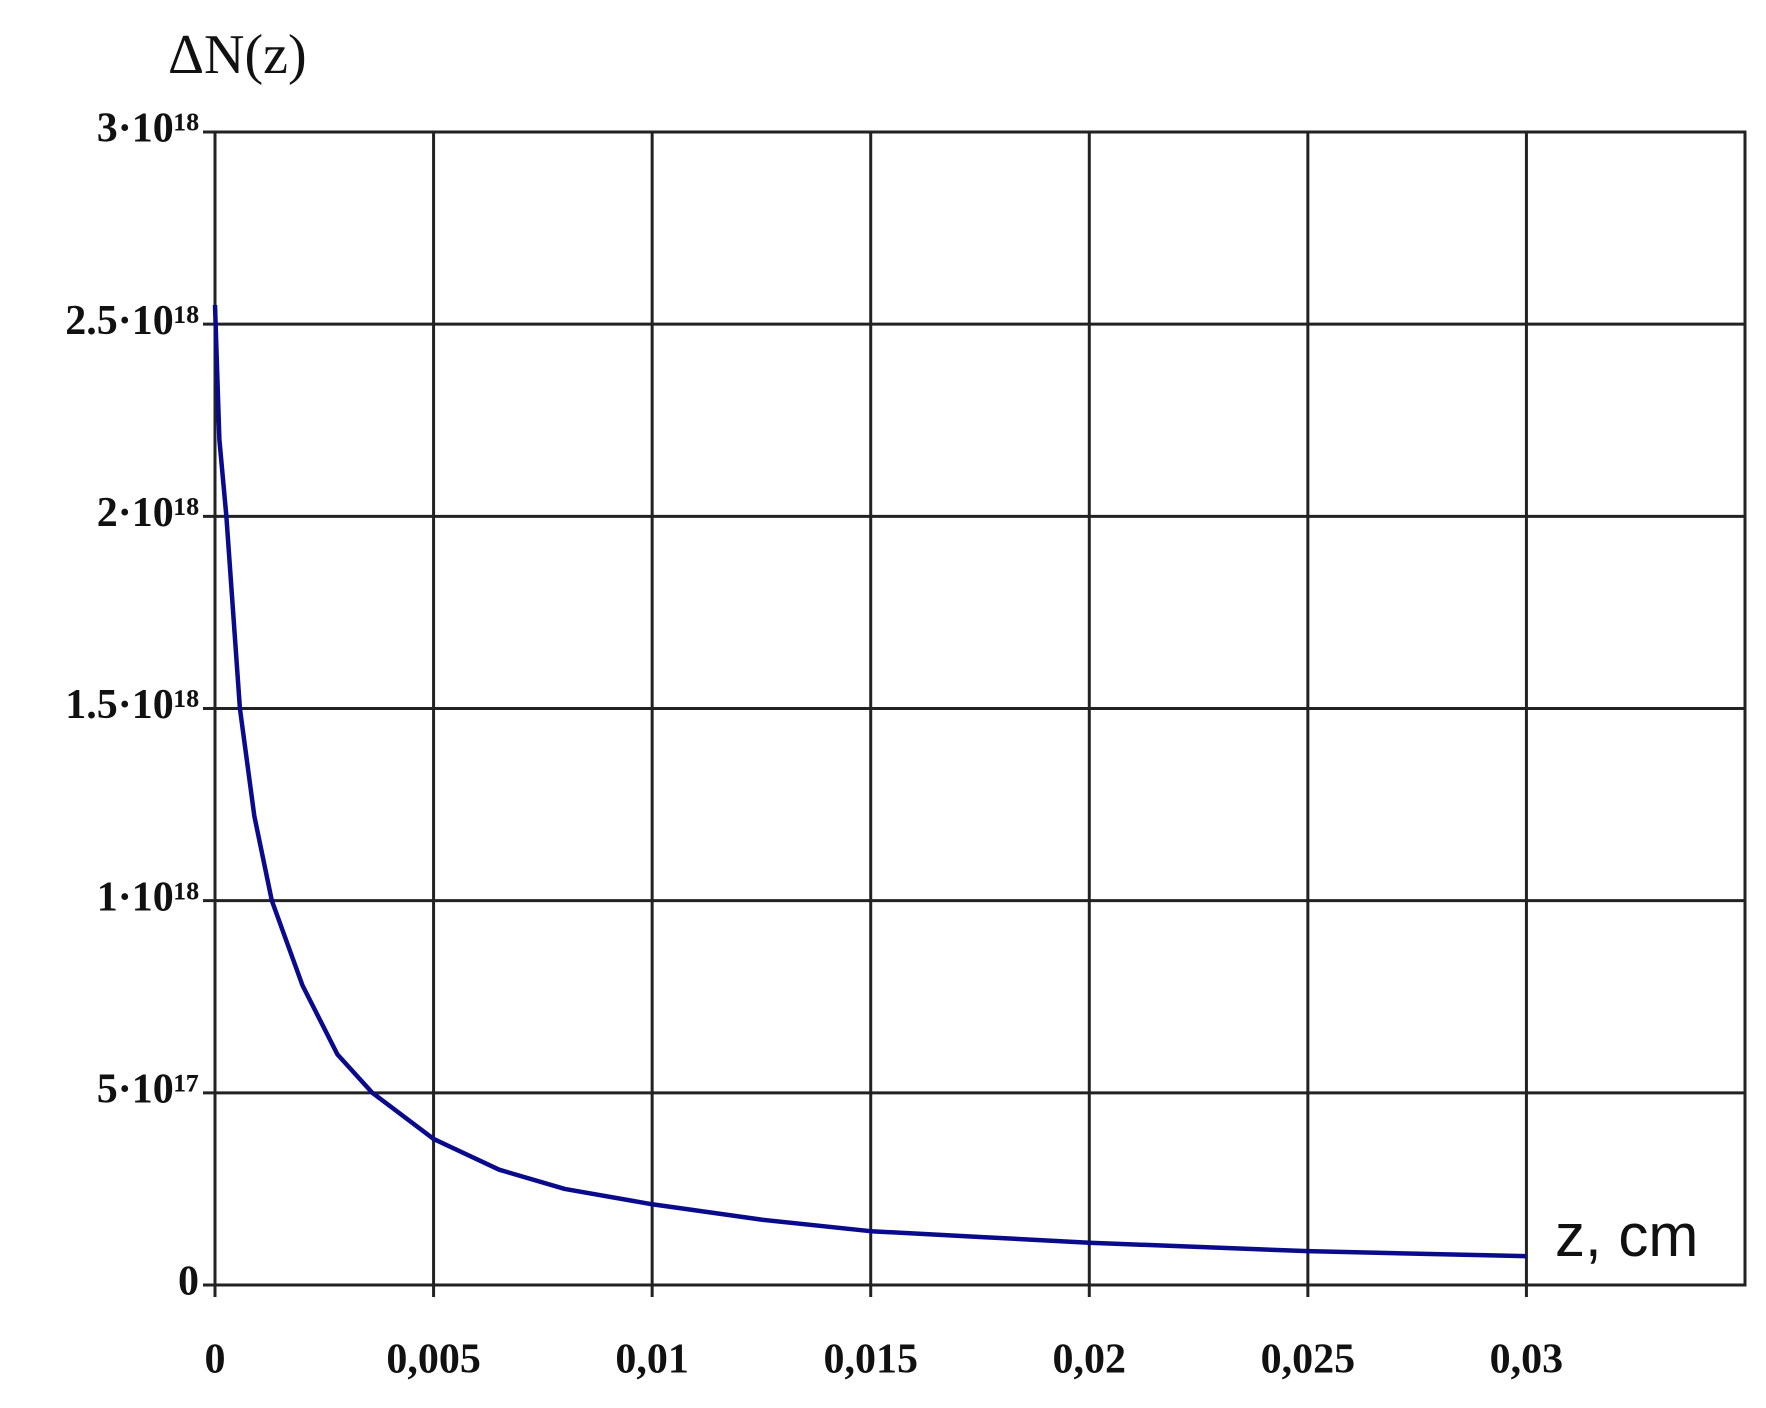 This screenshot has width=1766, height=1408. Describe the element at coordinates (237, 55) in the screenshot. I see `y-axis-label: ΔN(z)` at that location.